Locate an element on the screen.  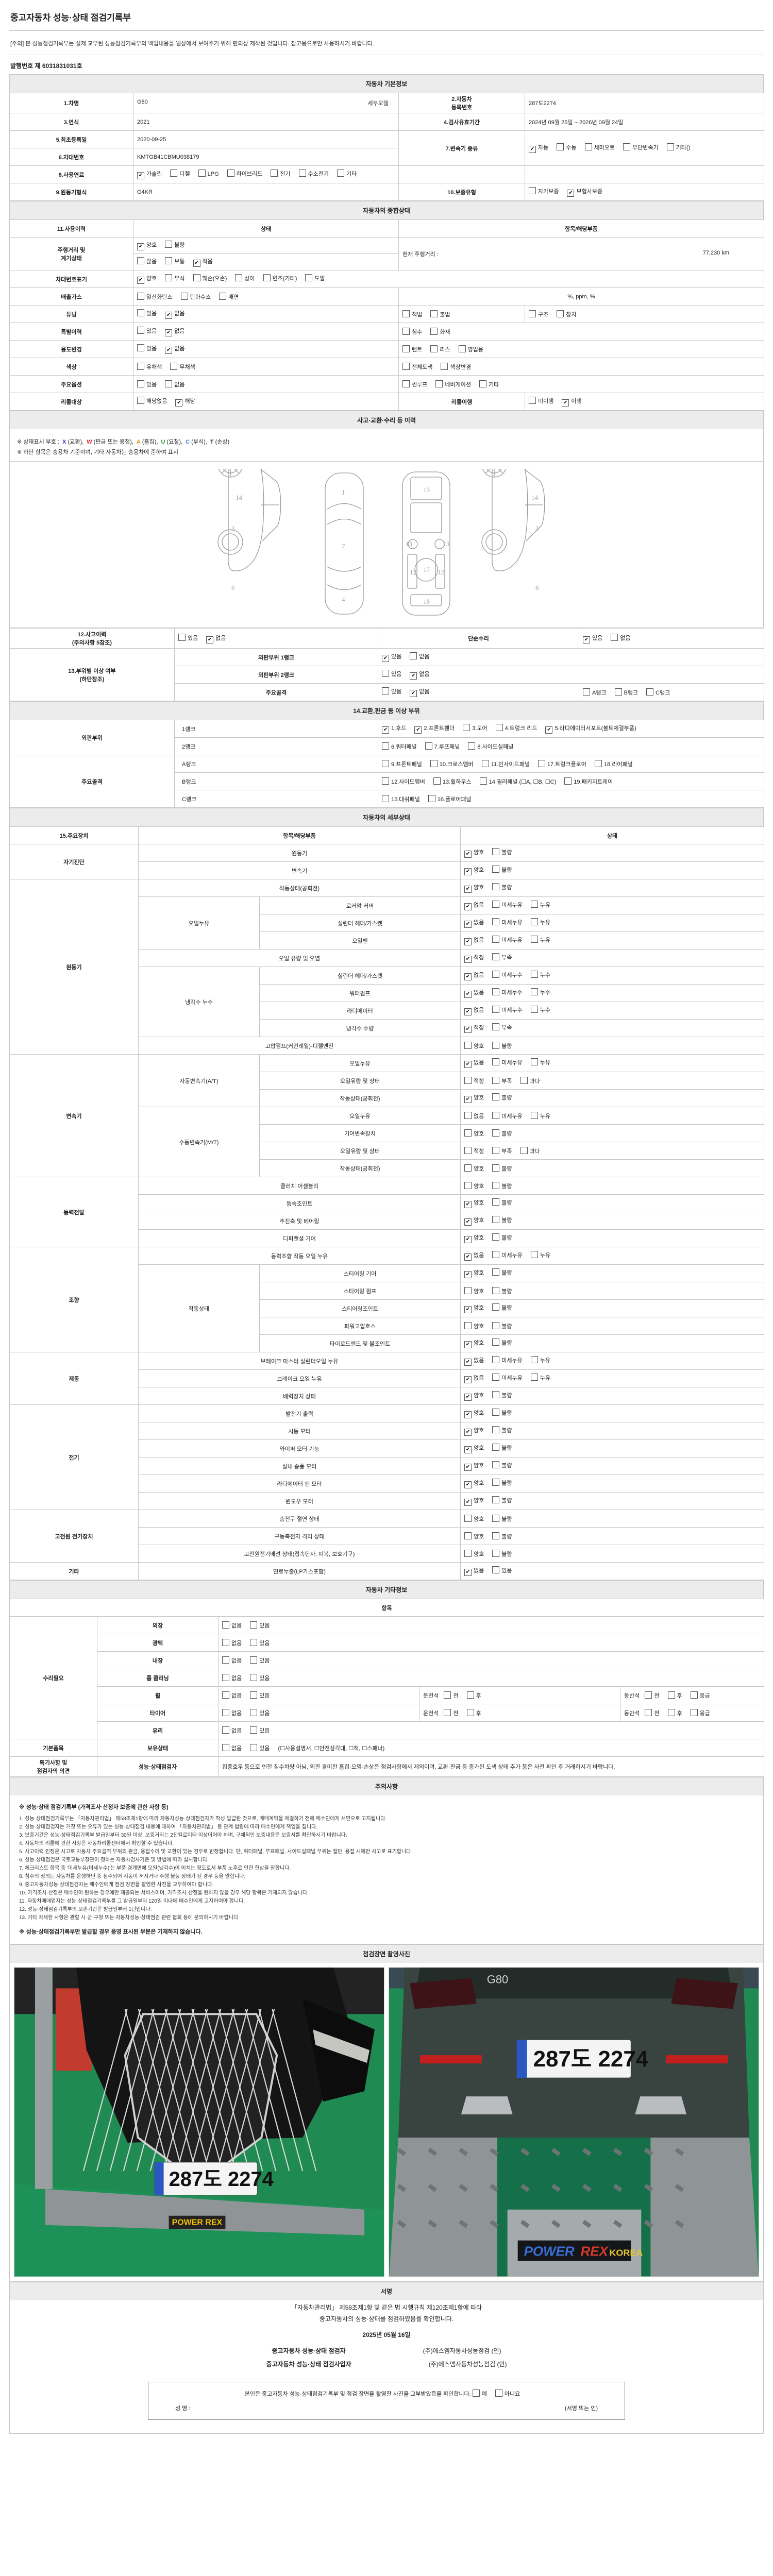
checkbox-미이행: 미이행 is located at coordinates (541, 401).